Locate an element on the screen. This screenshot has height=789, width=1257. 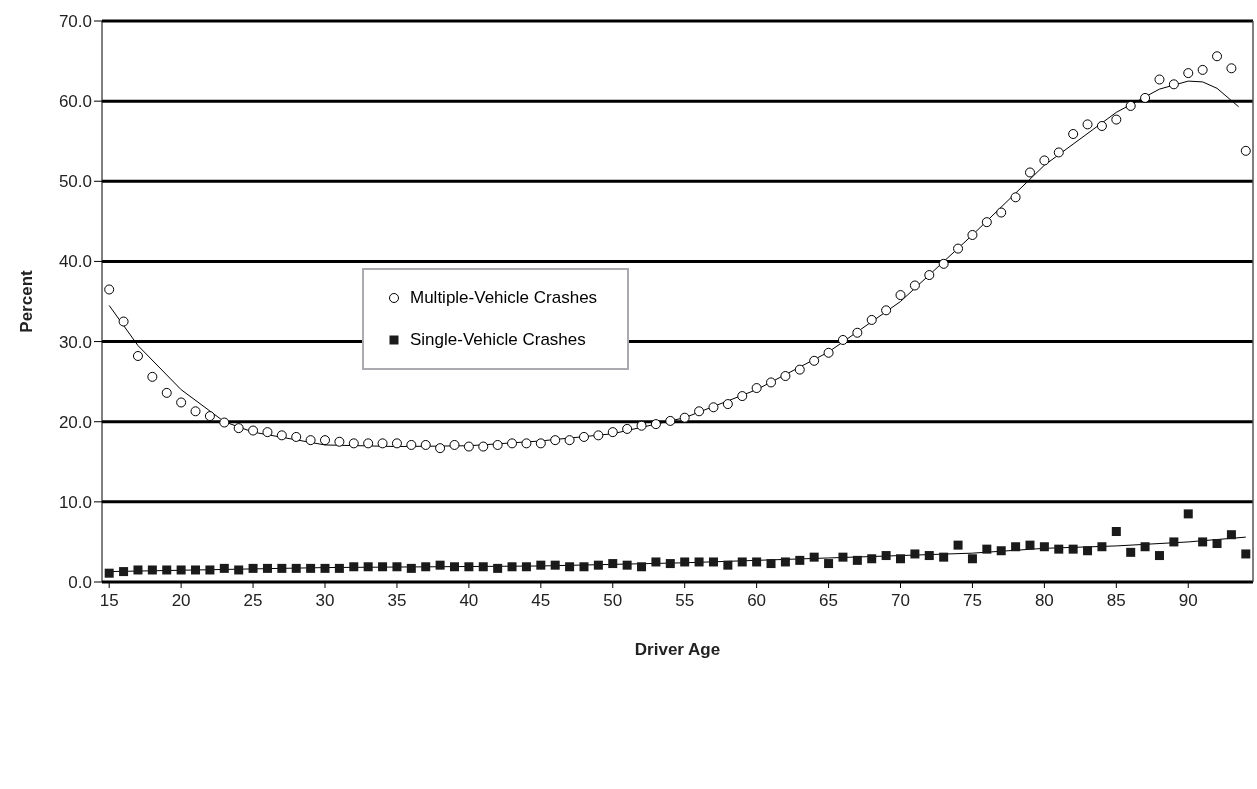
x-tick-label: 20 is located at coordinates (181, 601).